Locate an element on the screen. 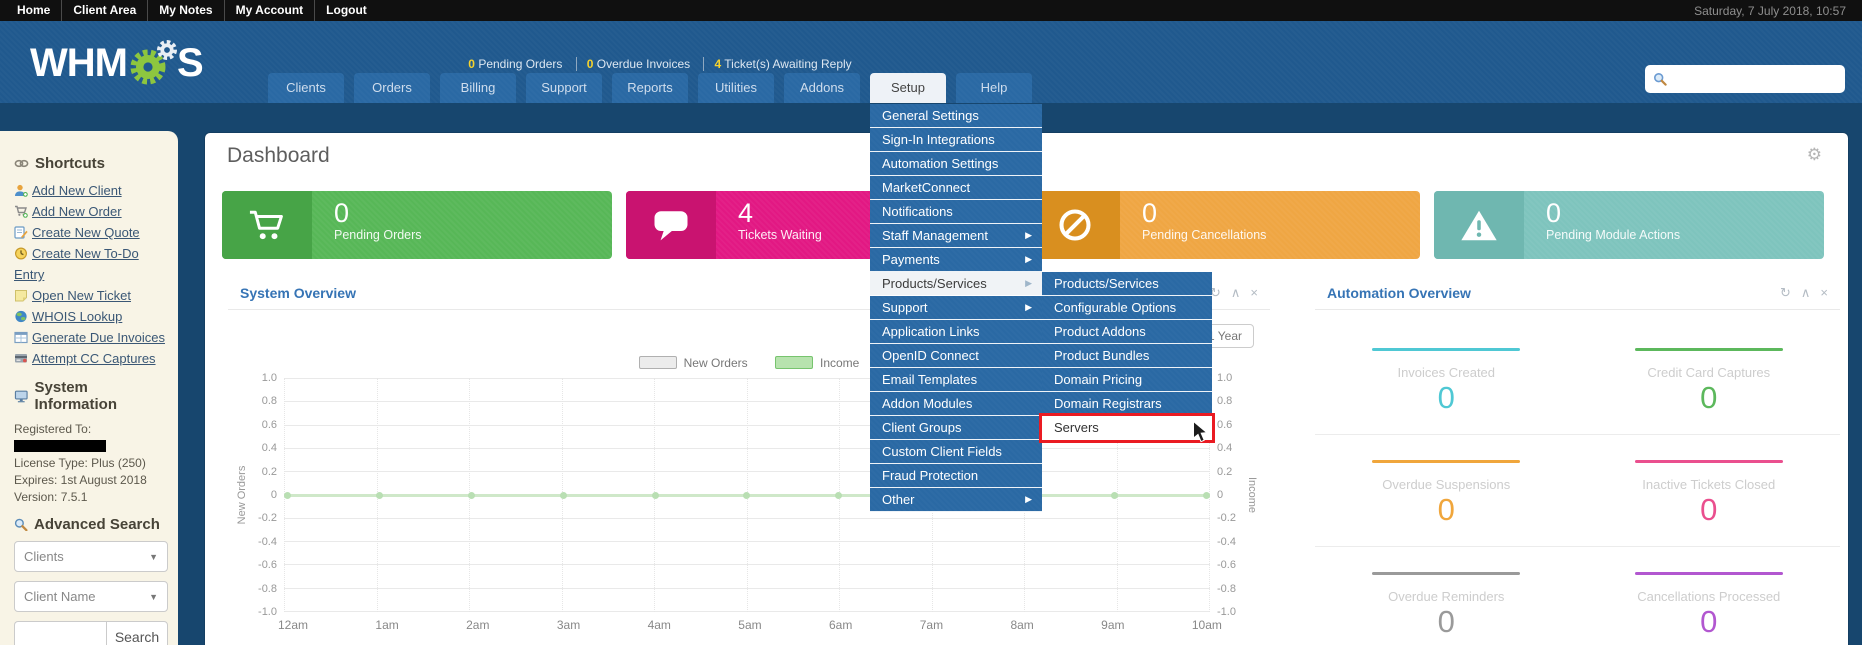  nav-tab: Help is located at coordinates (994, 88).